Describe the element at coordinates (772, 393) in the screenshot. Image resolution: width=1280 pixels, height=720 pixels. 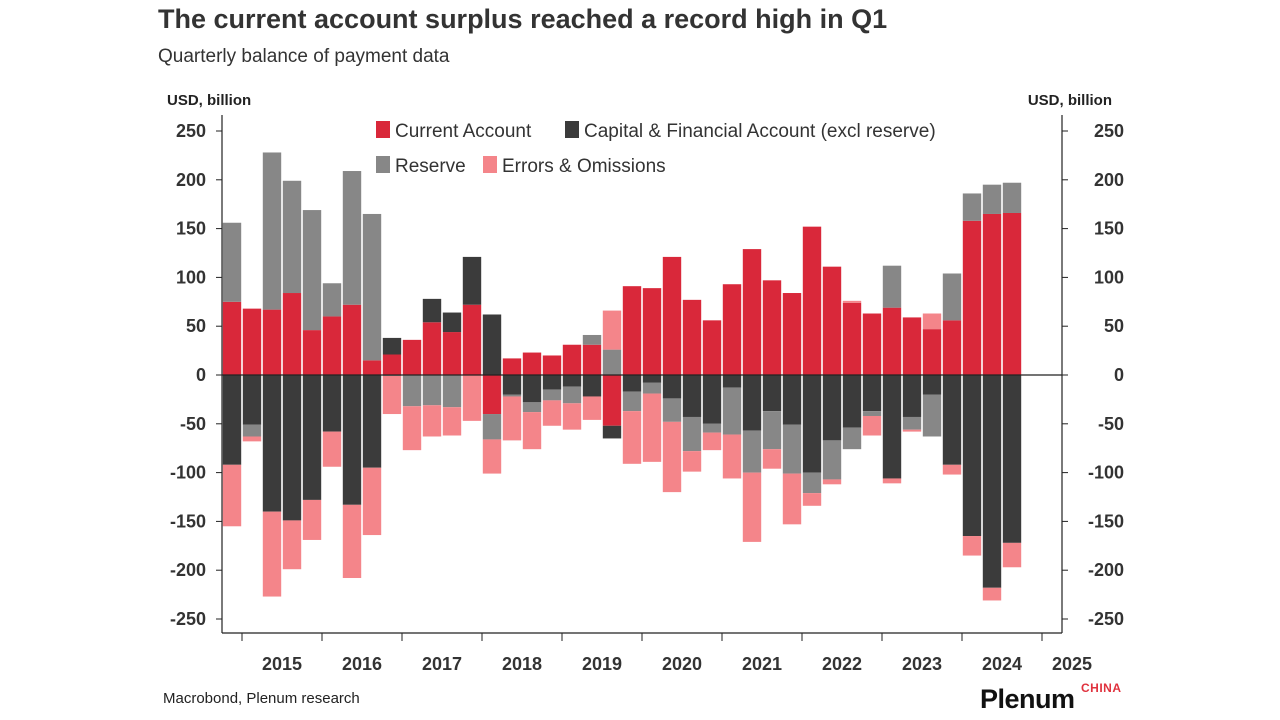
I see `bar-capital_financial-2021Q3` at that location.